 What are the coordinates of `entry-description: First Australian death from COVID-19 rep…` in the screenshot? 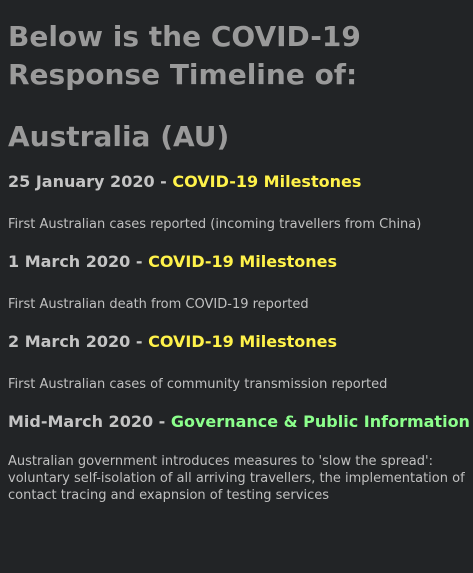 It's located at (158, 304).